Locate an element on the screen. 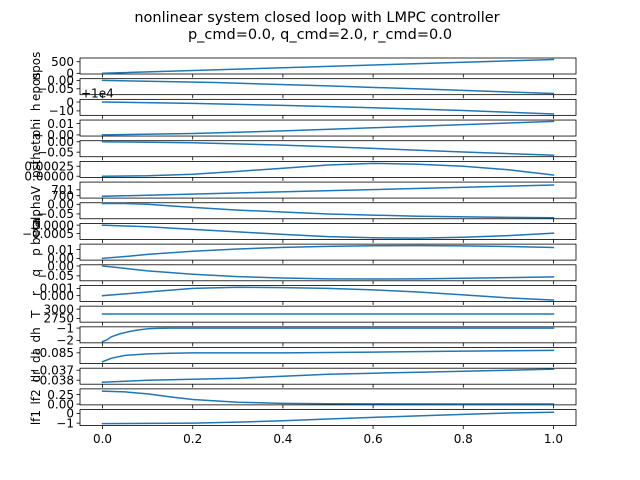  ytick-label: −0.0005 is located at coordinates (48, 234).